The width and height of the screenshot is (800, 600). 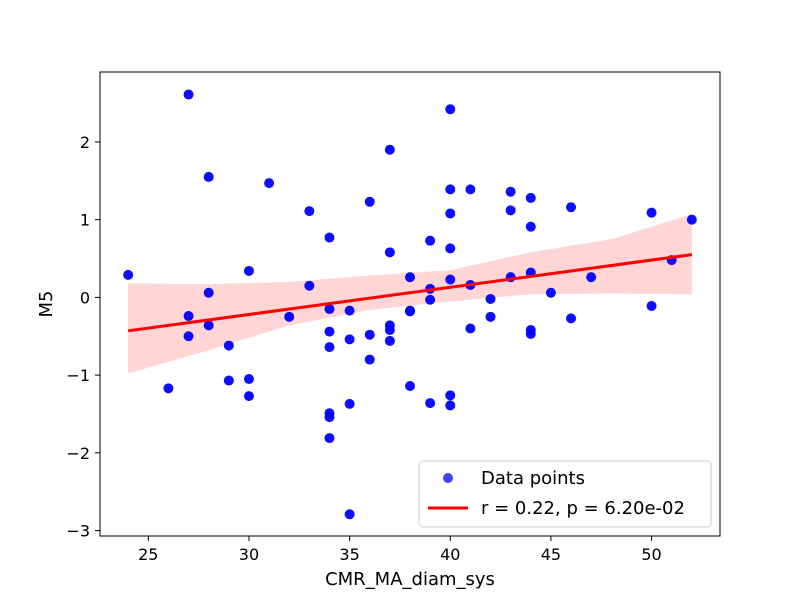 I want to click on y-tick-label: 0, so click(x=85, y=297).